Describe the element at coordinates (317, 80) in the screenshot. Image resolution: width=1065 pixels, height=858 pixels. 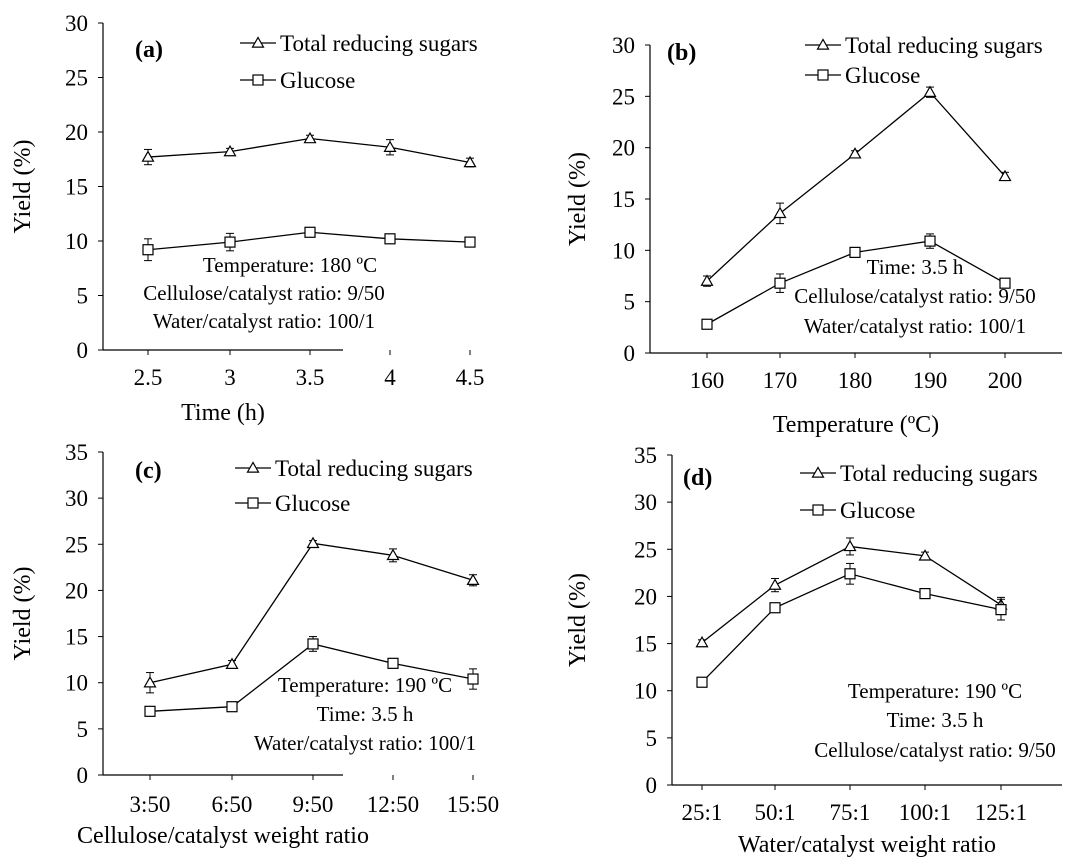
I see `legend-label: Glucose` at that location.